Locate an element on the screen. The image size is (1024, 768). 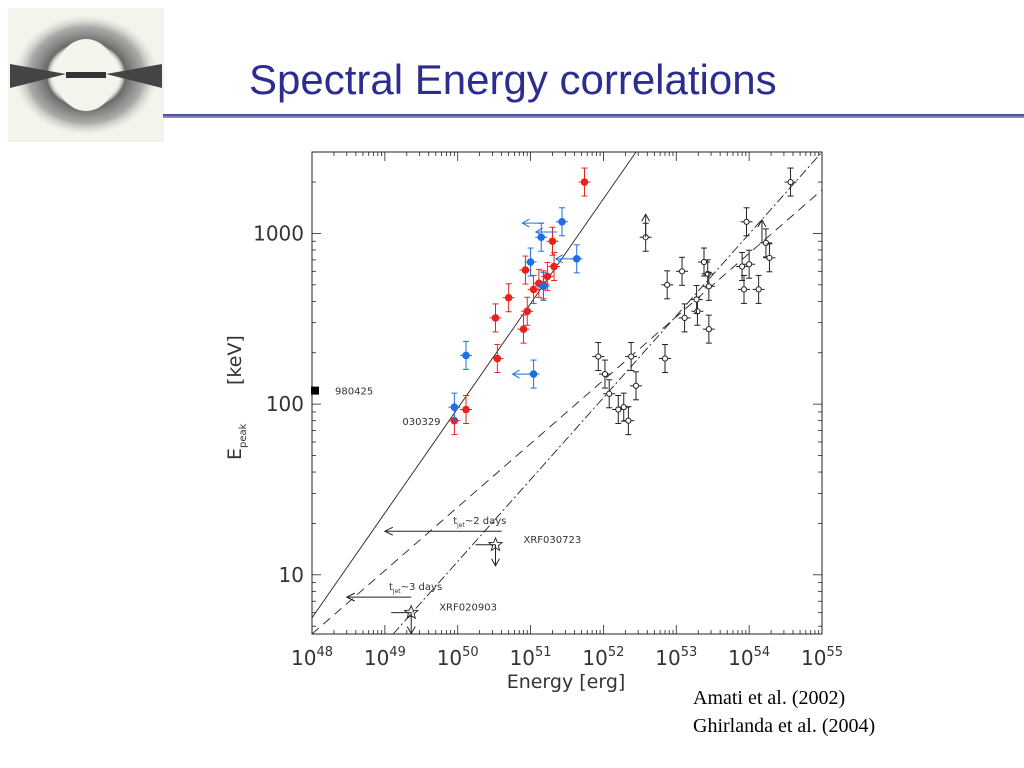
reference-ghirlanda: Ghirlanda et al. (2004) is located at coordinates (784, 726).